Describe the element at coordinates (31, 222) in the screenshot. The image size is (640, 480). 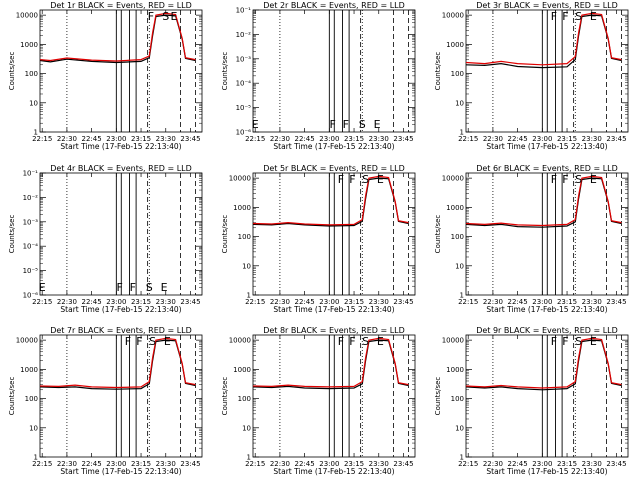
I see `y-tick-label: 10⁻³` at that location.